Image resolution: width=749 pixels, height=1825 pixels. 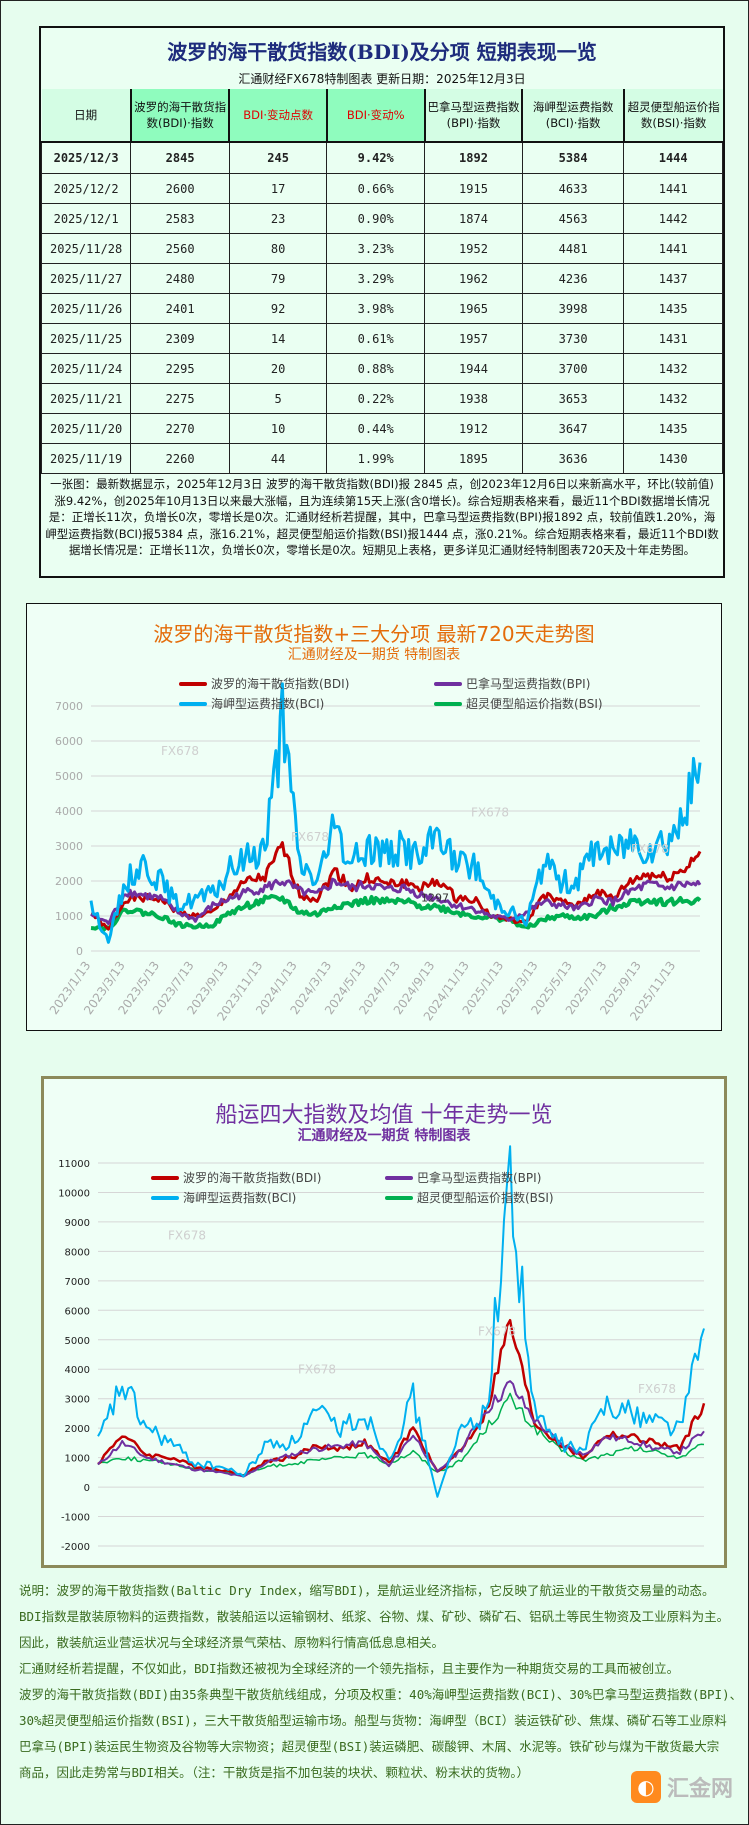 What do you see at coordinates (381, 157) in the screenshot?
I see `table-row: 2025/12/3 2845 245 9.42% 1892 5384 1444` at bounding box center [381, 157].